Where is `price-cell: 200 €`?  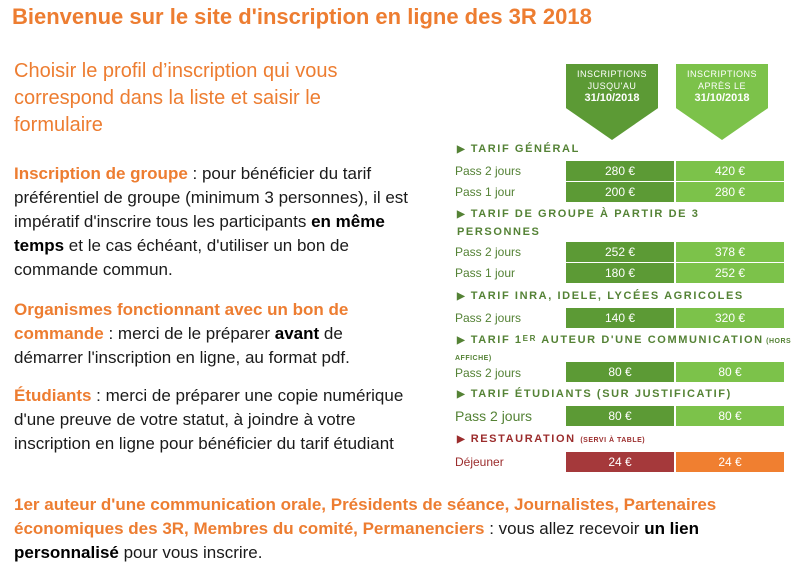 price-cell: 200 € is located at coordinates (620, 192).